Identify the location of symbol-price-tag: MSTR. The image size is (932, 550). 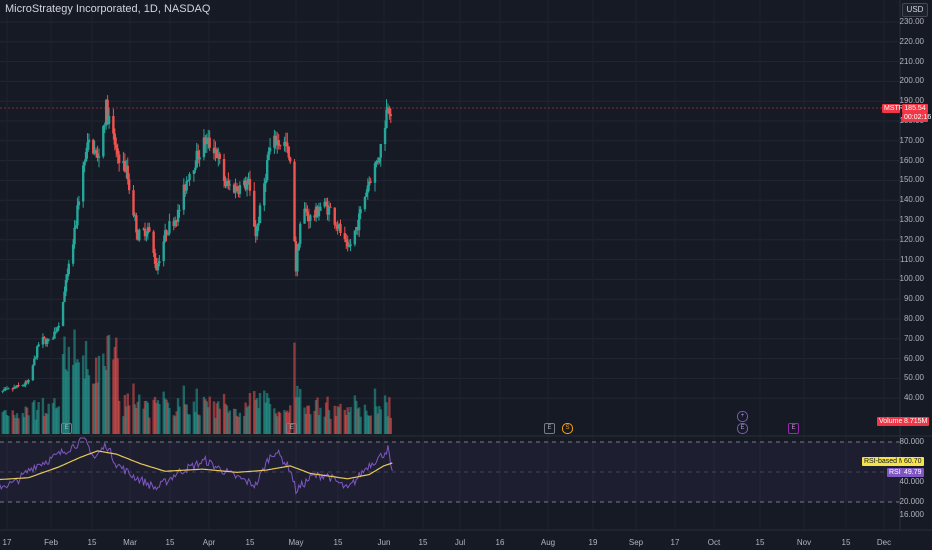
(893, 108).